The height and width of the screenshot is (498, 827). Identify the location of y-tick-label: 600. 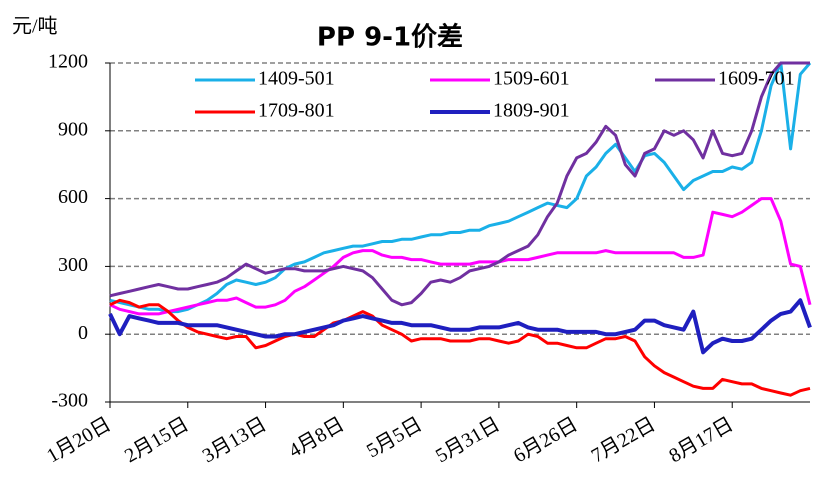
(73, 197).